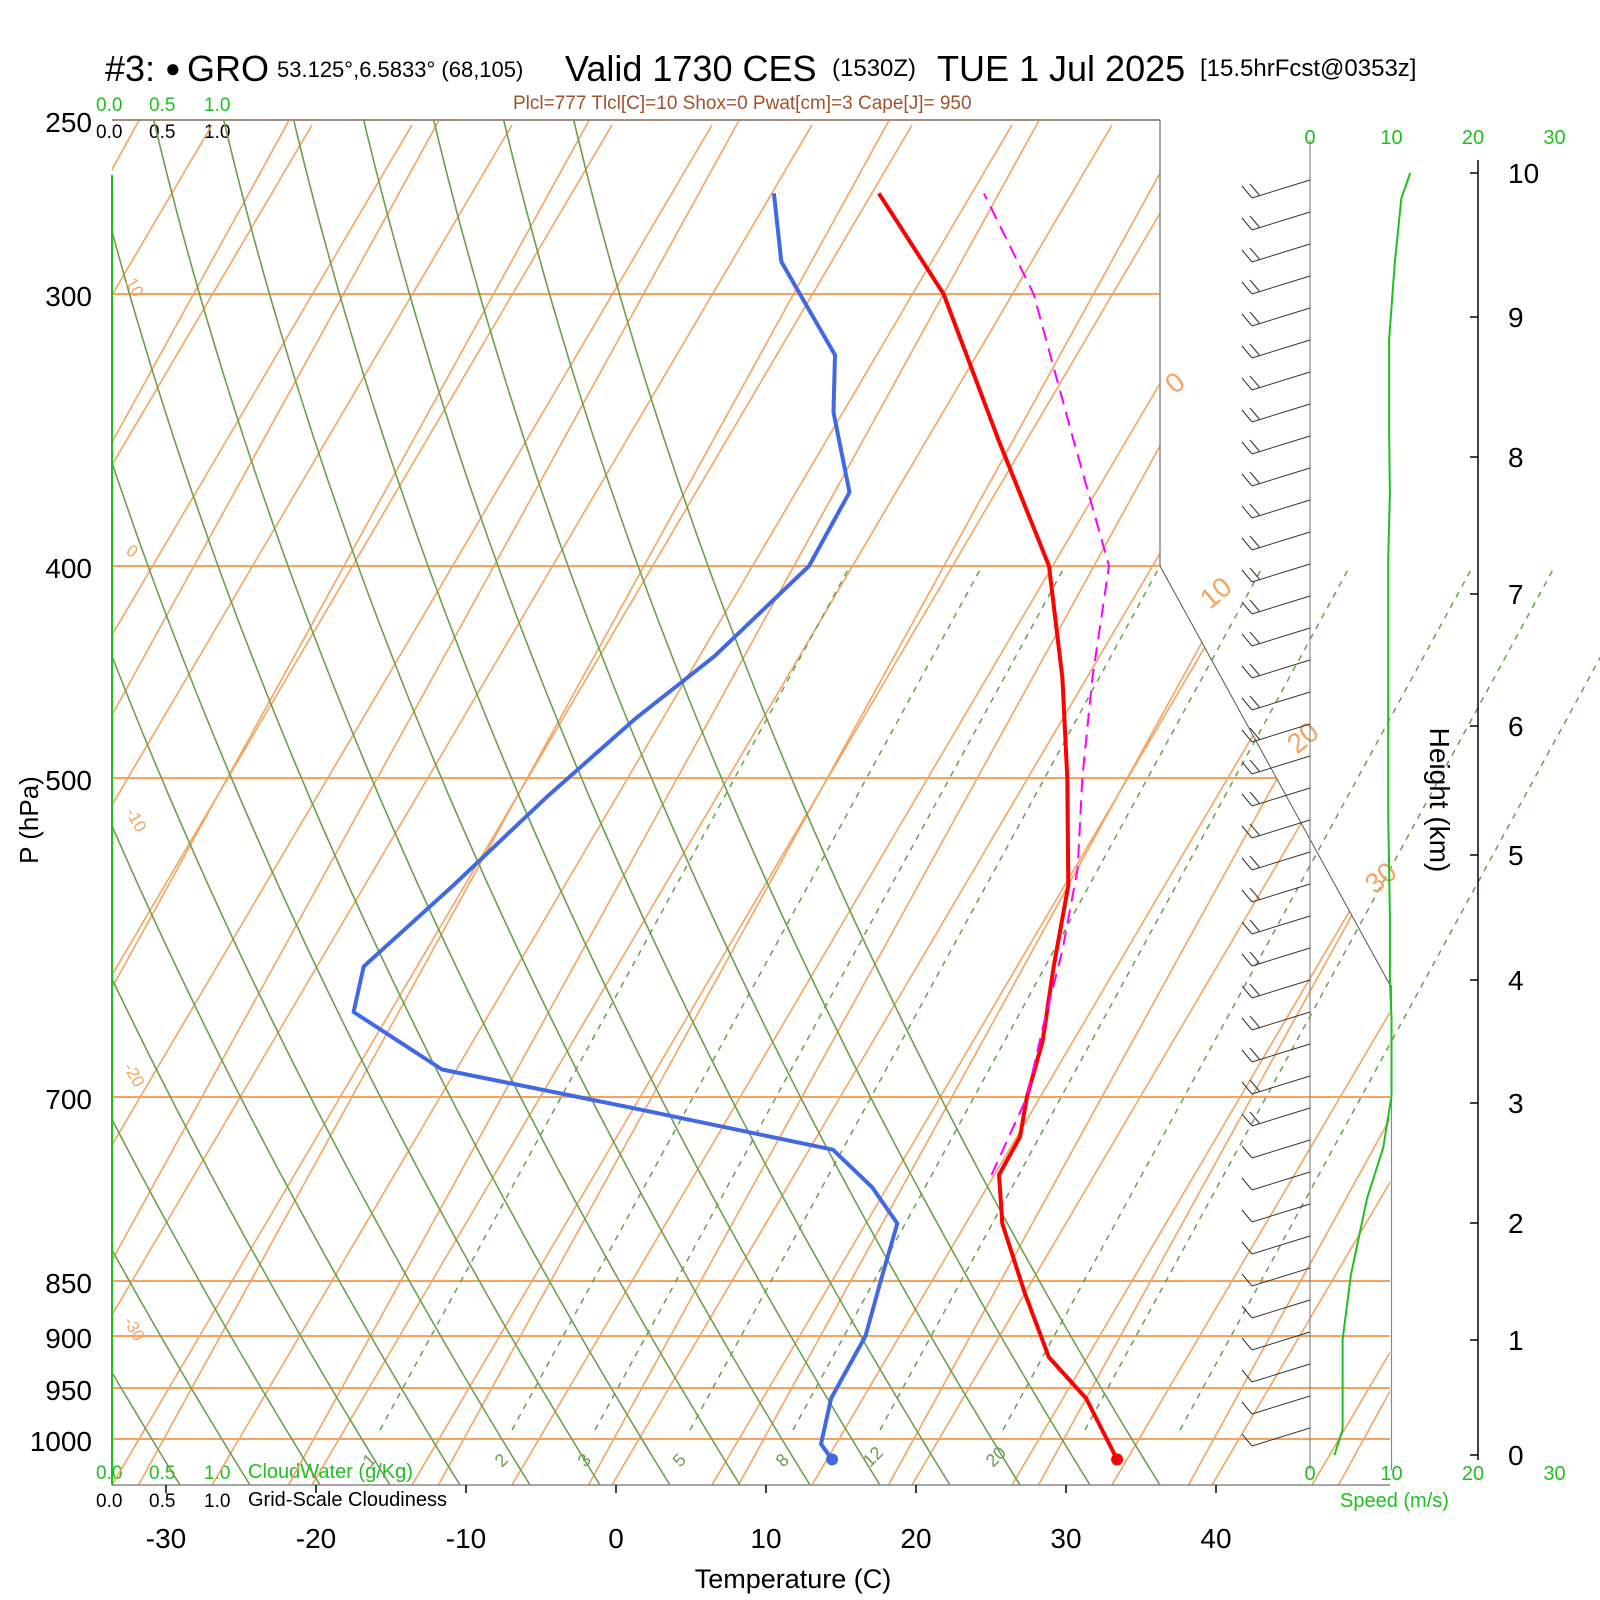 This screenshot has height=1600, width=1600. Describe the element at coordinates (68, 1338) in the screenshot. I see `pressure-tick-label: 900` at that location.